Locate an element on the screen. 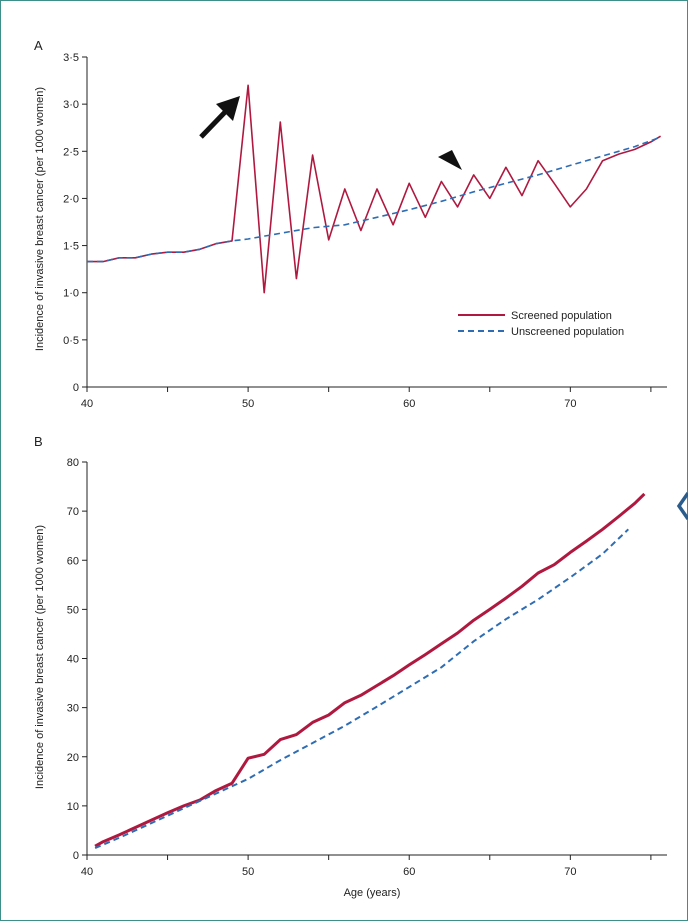 This screenshot has width=688, height=921. b-y-tick-label: 40 is located at coordinates (73, 660).